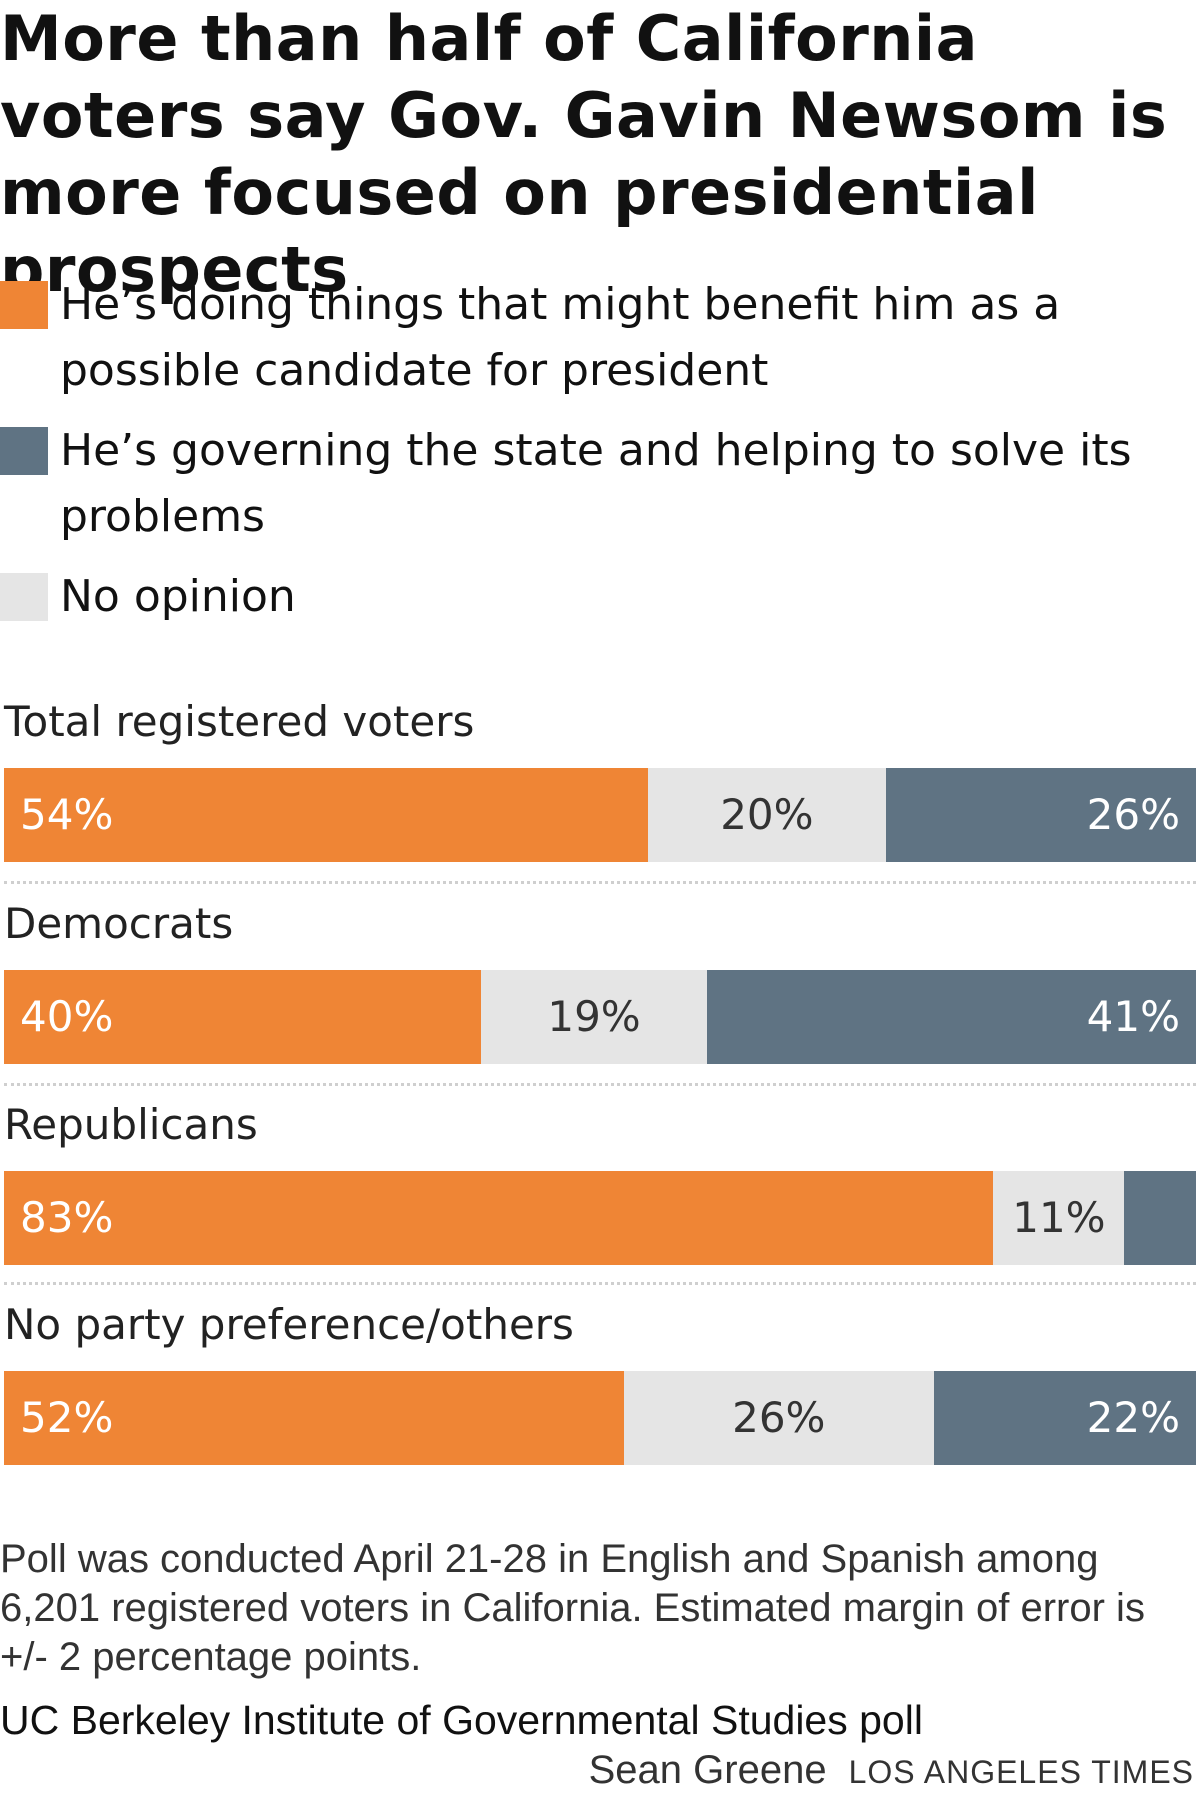 This screenshot has width=1200, height=1798. Describe the element at coordinates (1041, 815) in the screenshot. I see `bar-segment-governing: 26%` at that location.